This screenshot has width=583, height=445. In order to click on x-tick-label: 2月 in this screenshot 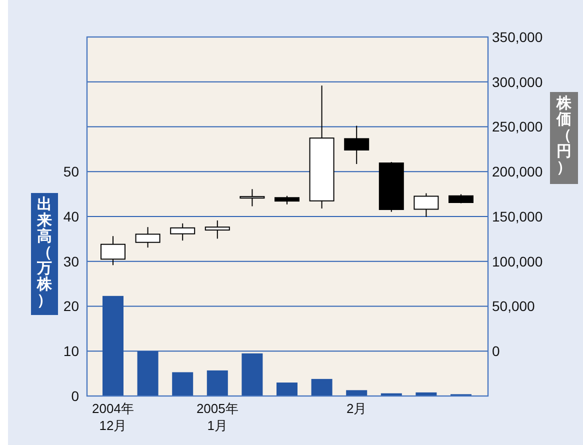, I will do `click(356, 408)`.